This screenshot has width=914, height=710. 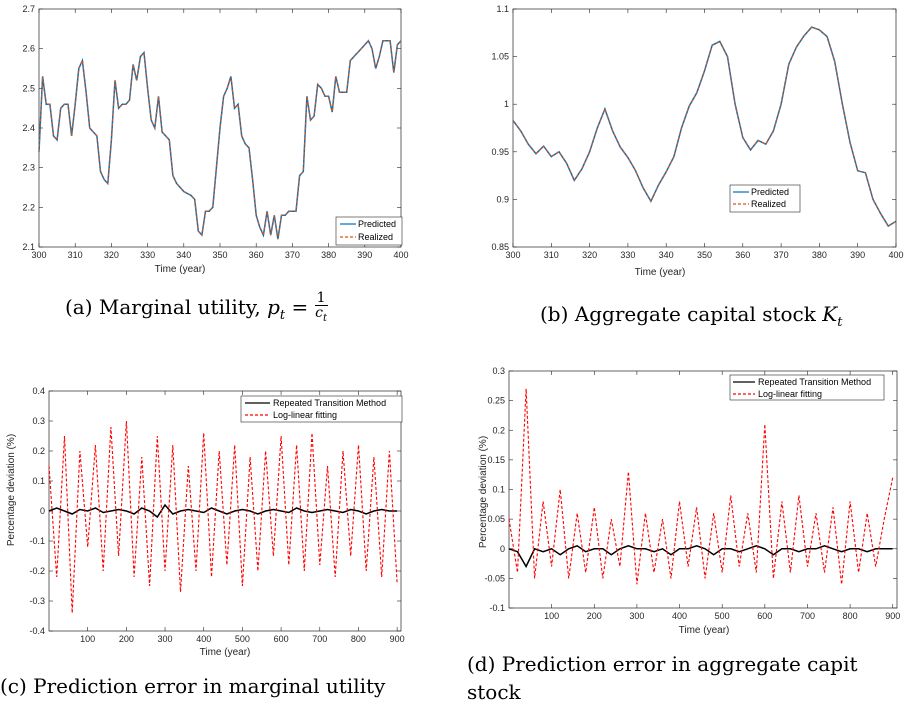 I want to click on plot-area-d, so click(x=703, y=489).